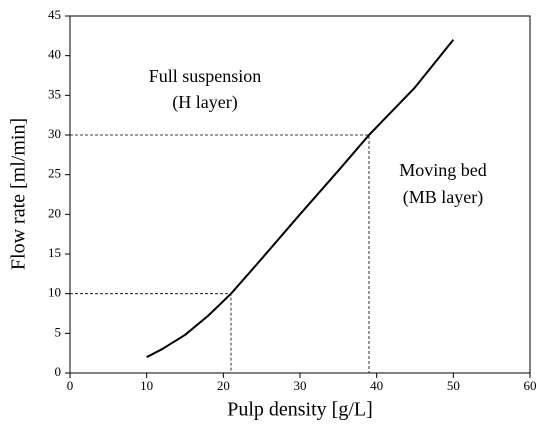 The width and height of the screenshot is (540, 429). What do you see at coordinates (223, 385) in the screenshot?
I see `x-tick-label: 20` at bounding box center [223, 385].